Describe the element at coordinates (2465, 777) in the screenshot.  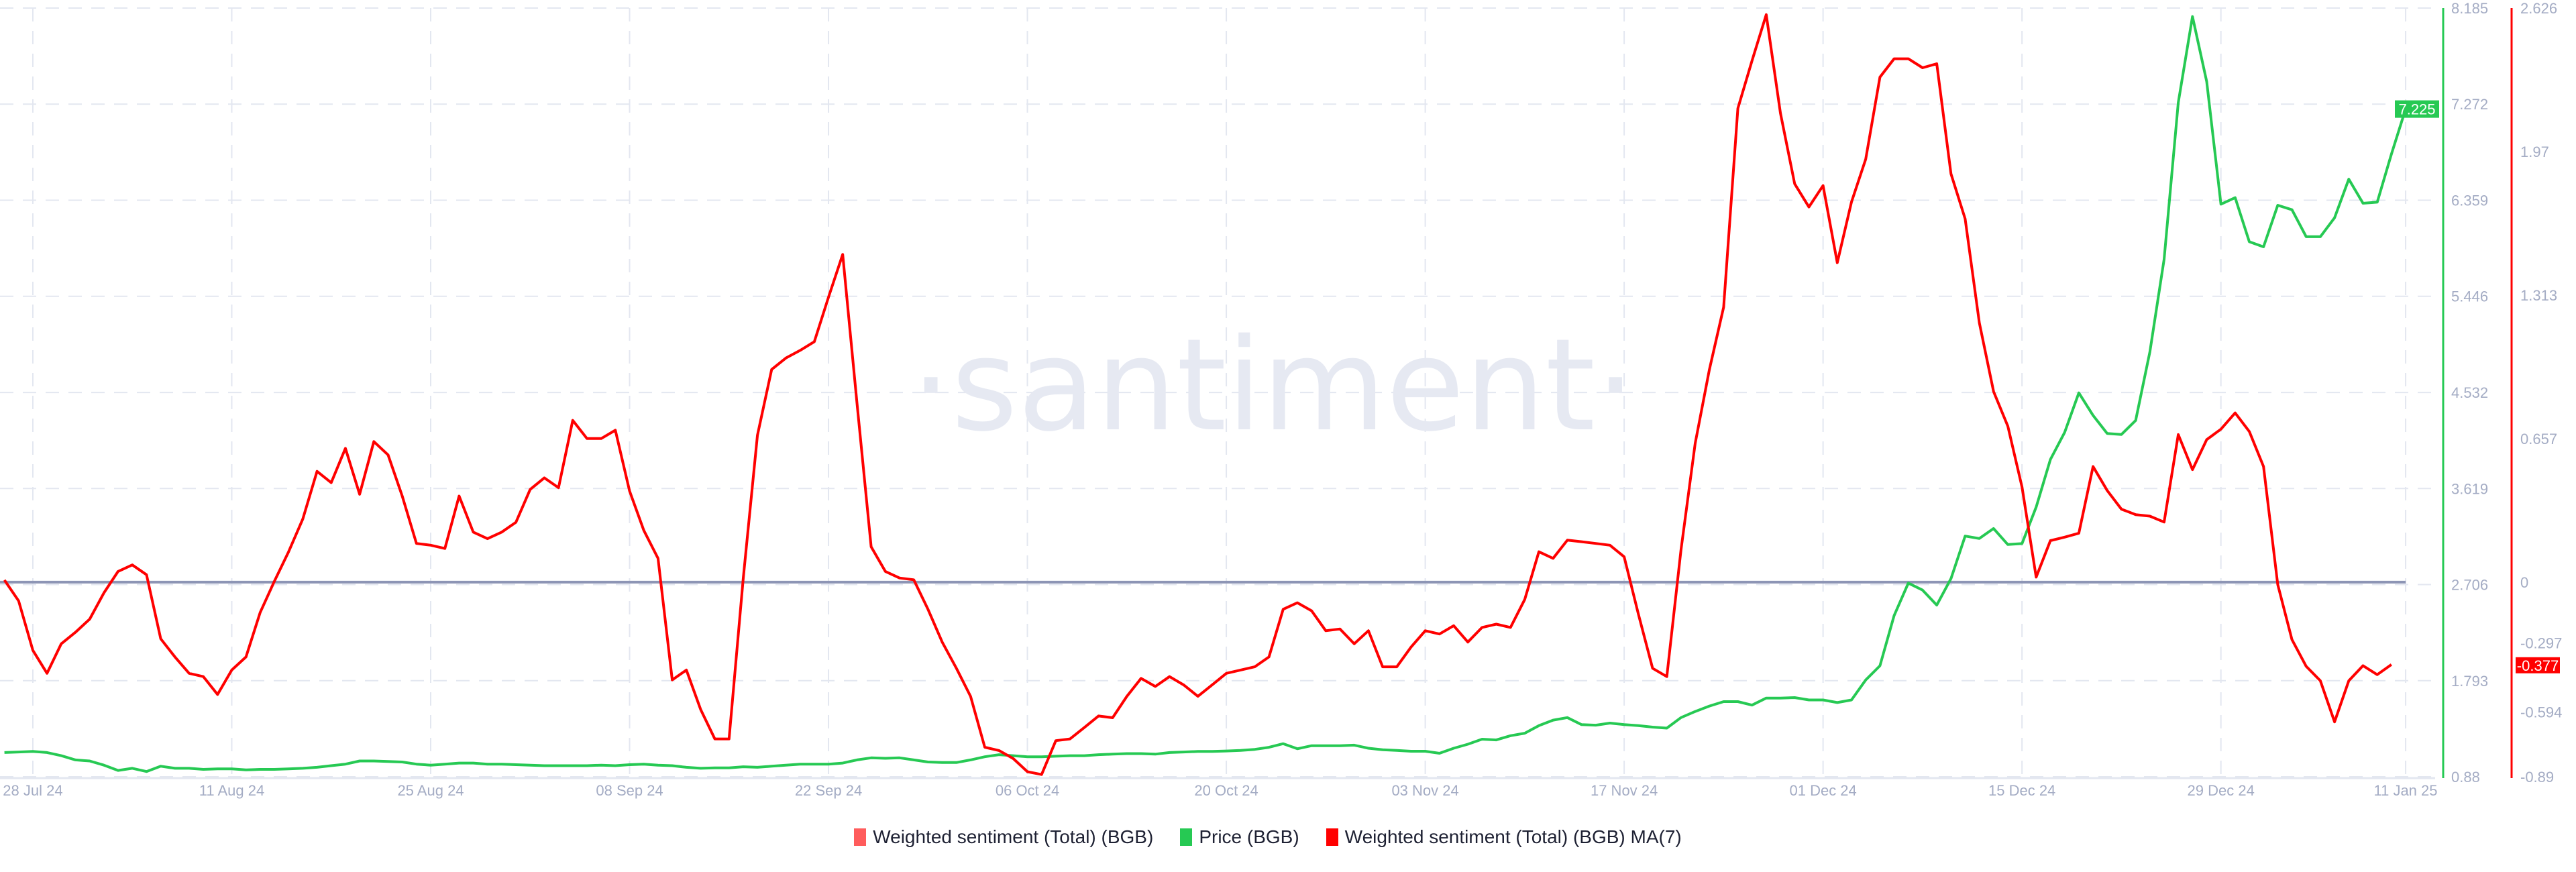
I see `price-tick-label: 0.88` at that location.